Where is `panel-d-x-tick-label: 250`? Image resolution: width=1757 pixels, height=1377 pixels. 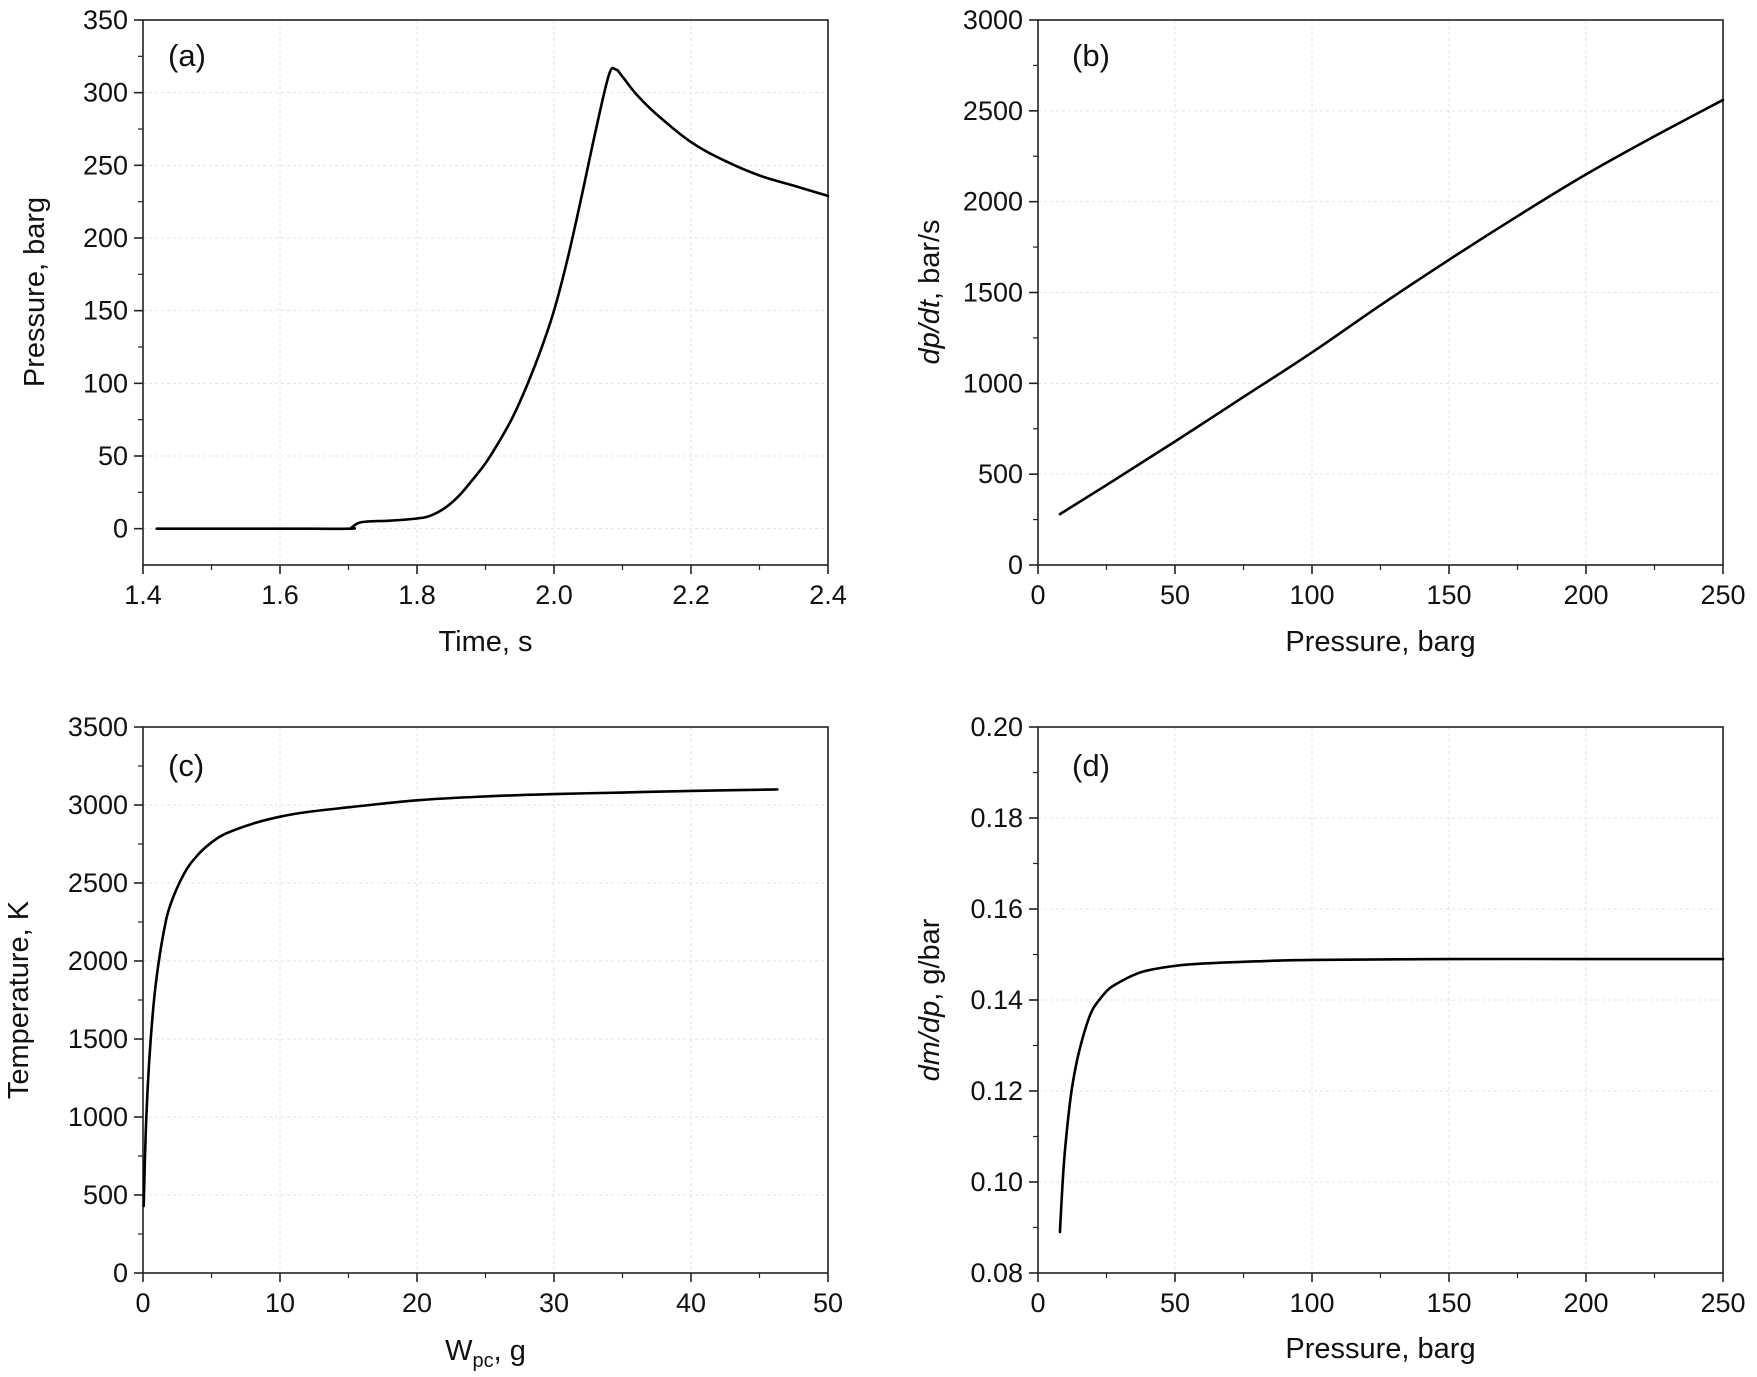
panel-d-x-tick-label: 250 is located at coordinates (1722, 1303).